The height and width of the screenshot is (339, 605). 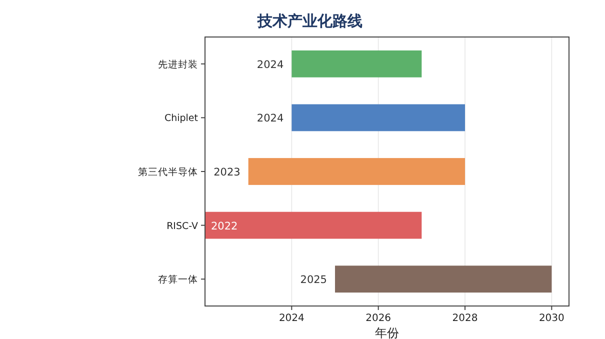 I want to click on annotation: 2025, so click(x=313, y=280).